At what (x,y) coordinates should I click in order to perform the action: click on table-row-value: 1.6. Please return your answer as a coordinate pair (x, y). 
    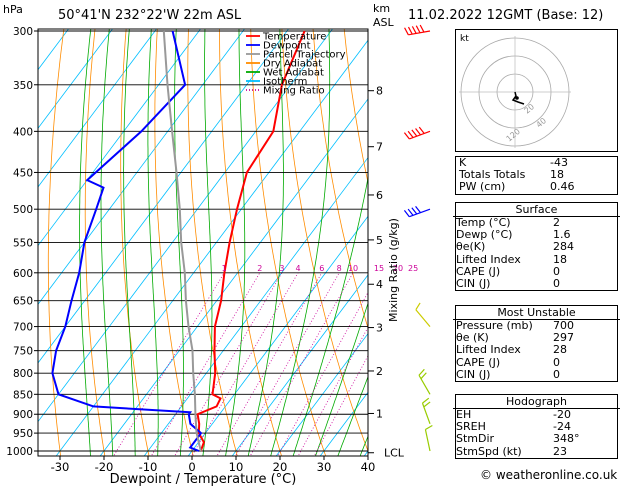
    Looking at the image, I should click on (562, 235).